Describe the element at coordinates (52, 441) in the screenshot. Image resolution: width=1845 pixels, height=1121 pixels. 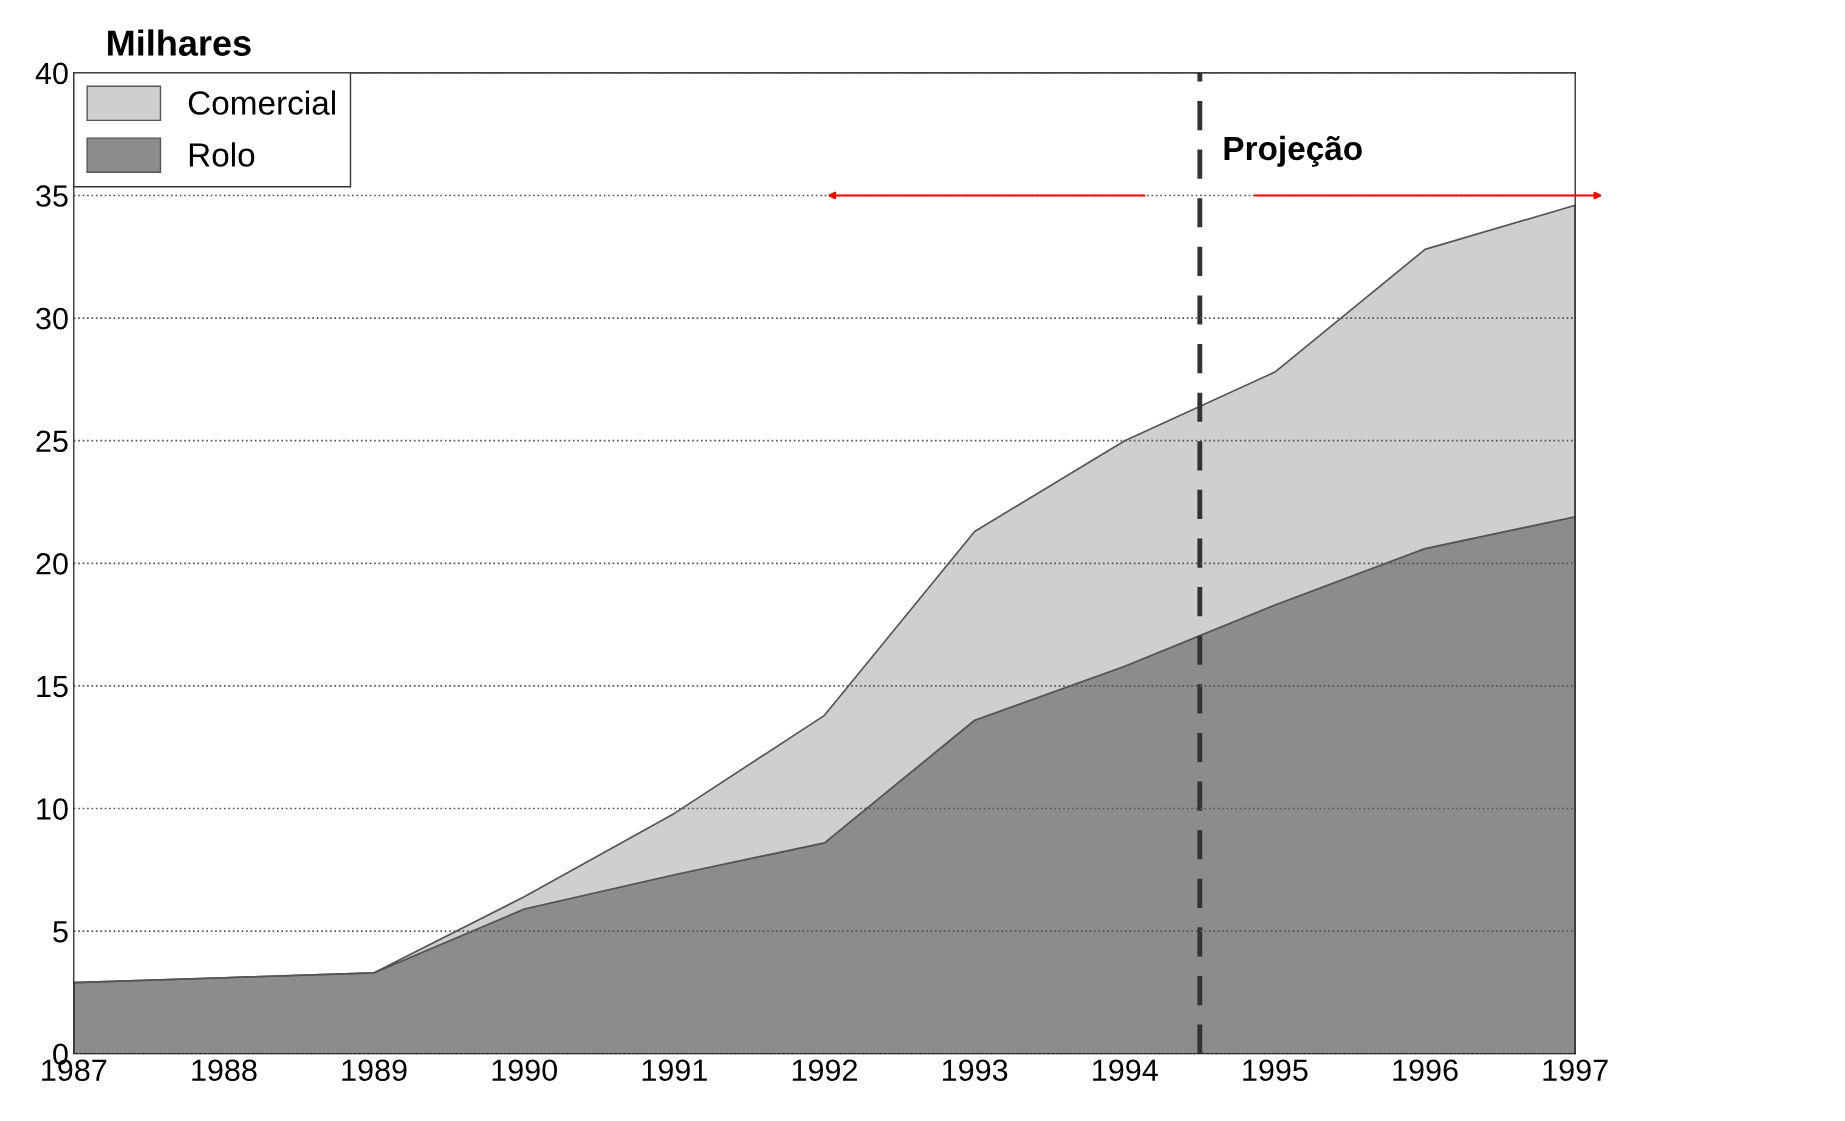
I see `y-tick-label: 25` at that location.